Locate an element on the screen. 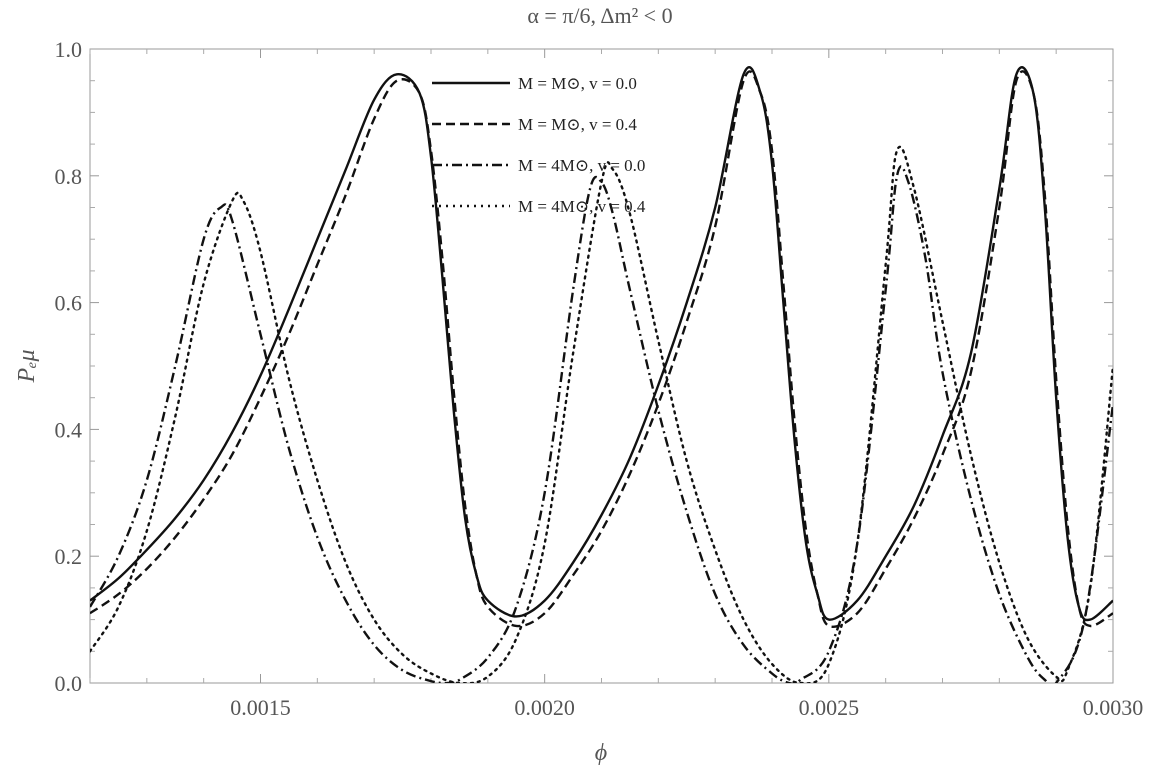 This screenshot has height=767, width=1152. x-axis-label: ϕ is located at coordinates (601, 753).